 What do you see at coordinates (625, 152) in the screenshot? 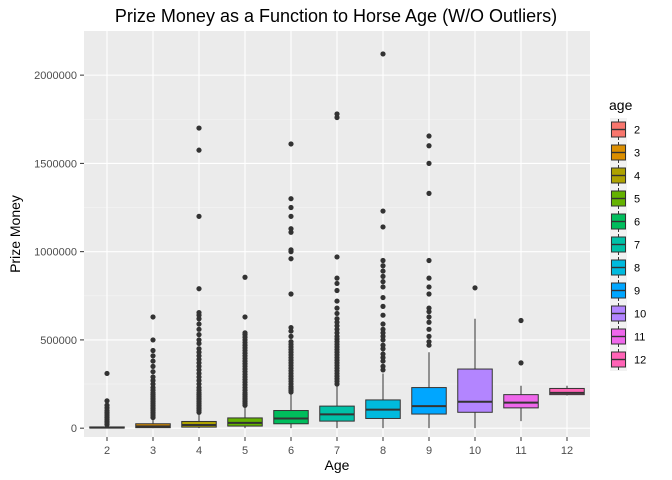
I see `legend-item-3: 3` at bounding box center [625, 152].